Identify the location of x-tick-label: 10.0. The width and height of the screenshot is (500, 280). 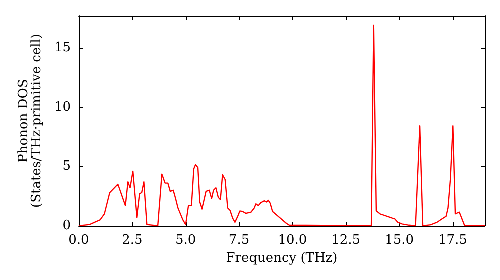
(293, 240).